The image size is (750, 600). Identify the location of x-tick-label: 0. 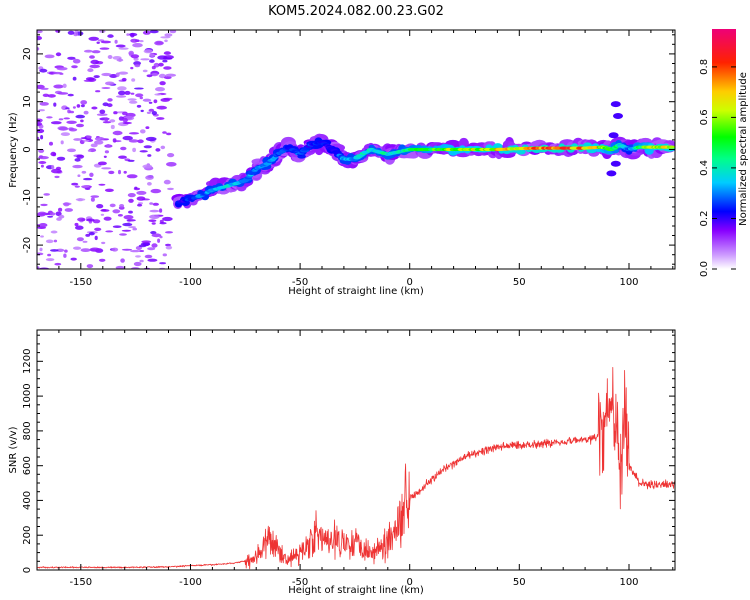
(410, 282).